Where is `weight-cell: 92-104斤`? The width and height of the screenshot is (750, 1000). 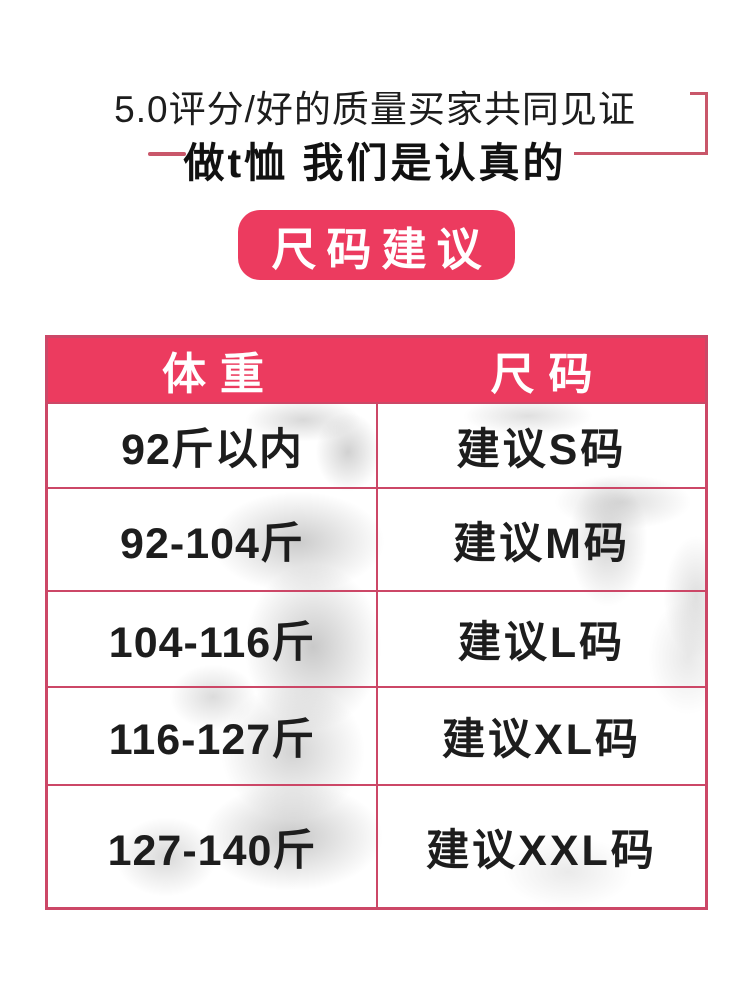
weight-cell: 92-104斤 is located at coordinates (213, 539).